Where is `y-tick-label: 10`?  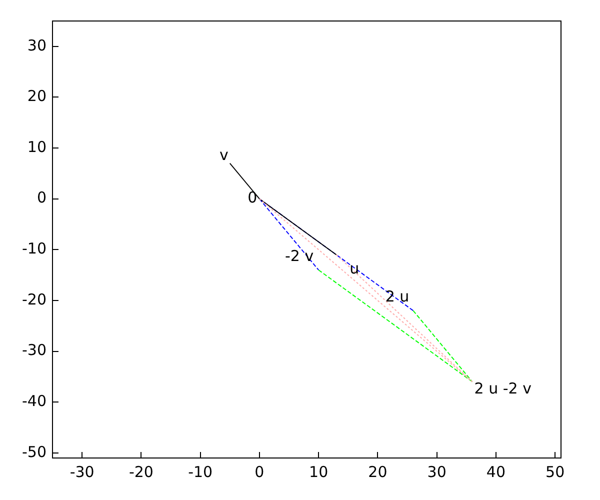 y-tick-label: 10 is located at coordinates (36, 147).